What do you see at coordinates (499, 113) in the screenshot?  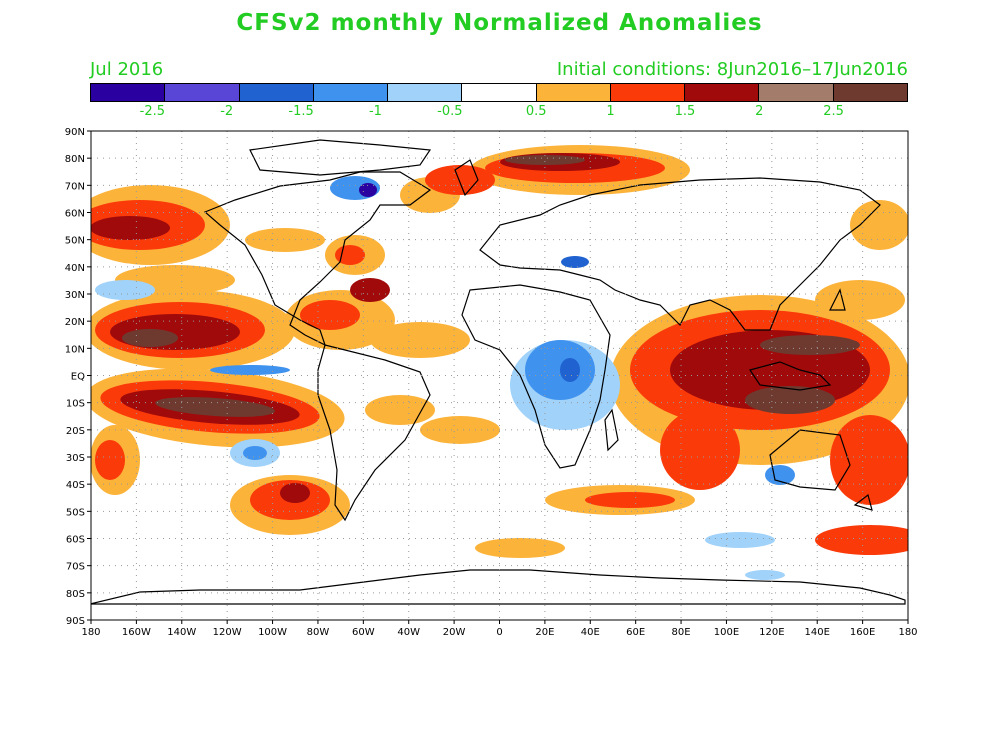 I see `colorbar-labels: -2.5 -2 -1.5 -1 -0.5 0.5 1 1.5 2 2.5` at bounding box center [499, 113].